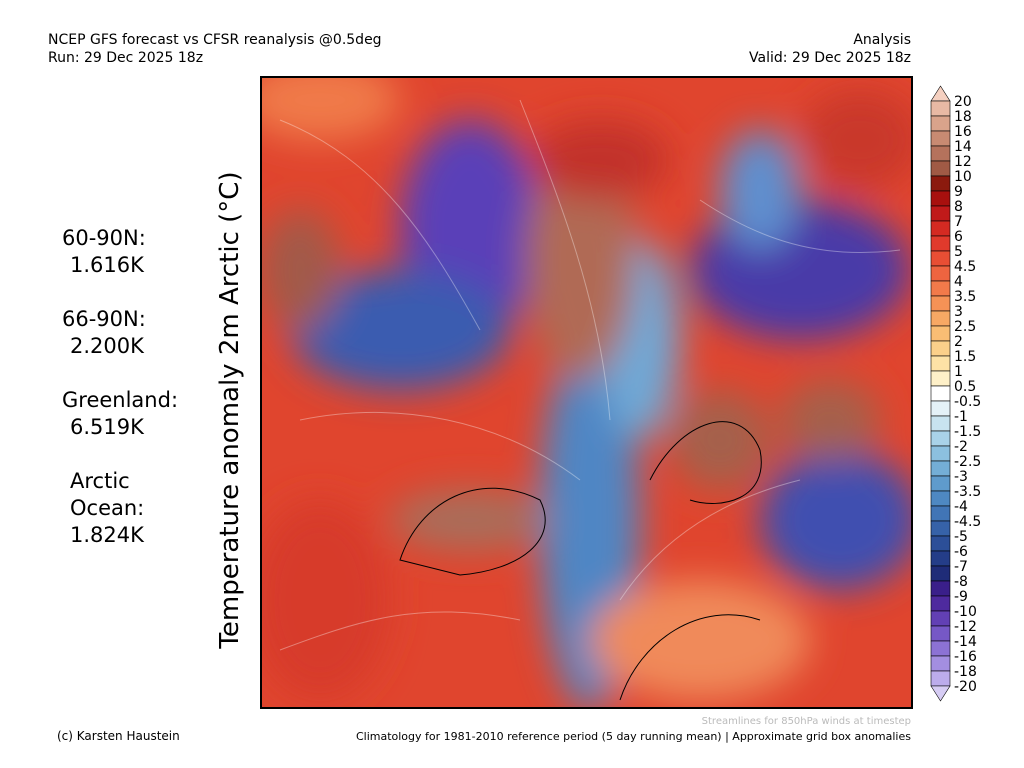 The width and height of the screenshot is (1024, 768). I want to click on colorbar-label: 18, so click(963, 117).